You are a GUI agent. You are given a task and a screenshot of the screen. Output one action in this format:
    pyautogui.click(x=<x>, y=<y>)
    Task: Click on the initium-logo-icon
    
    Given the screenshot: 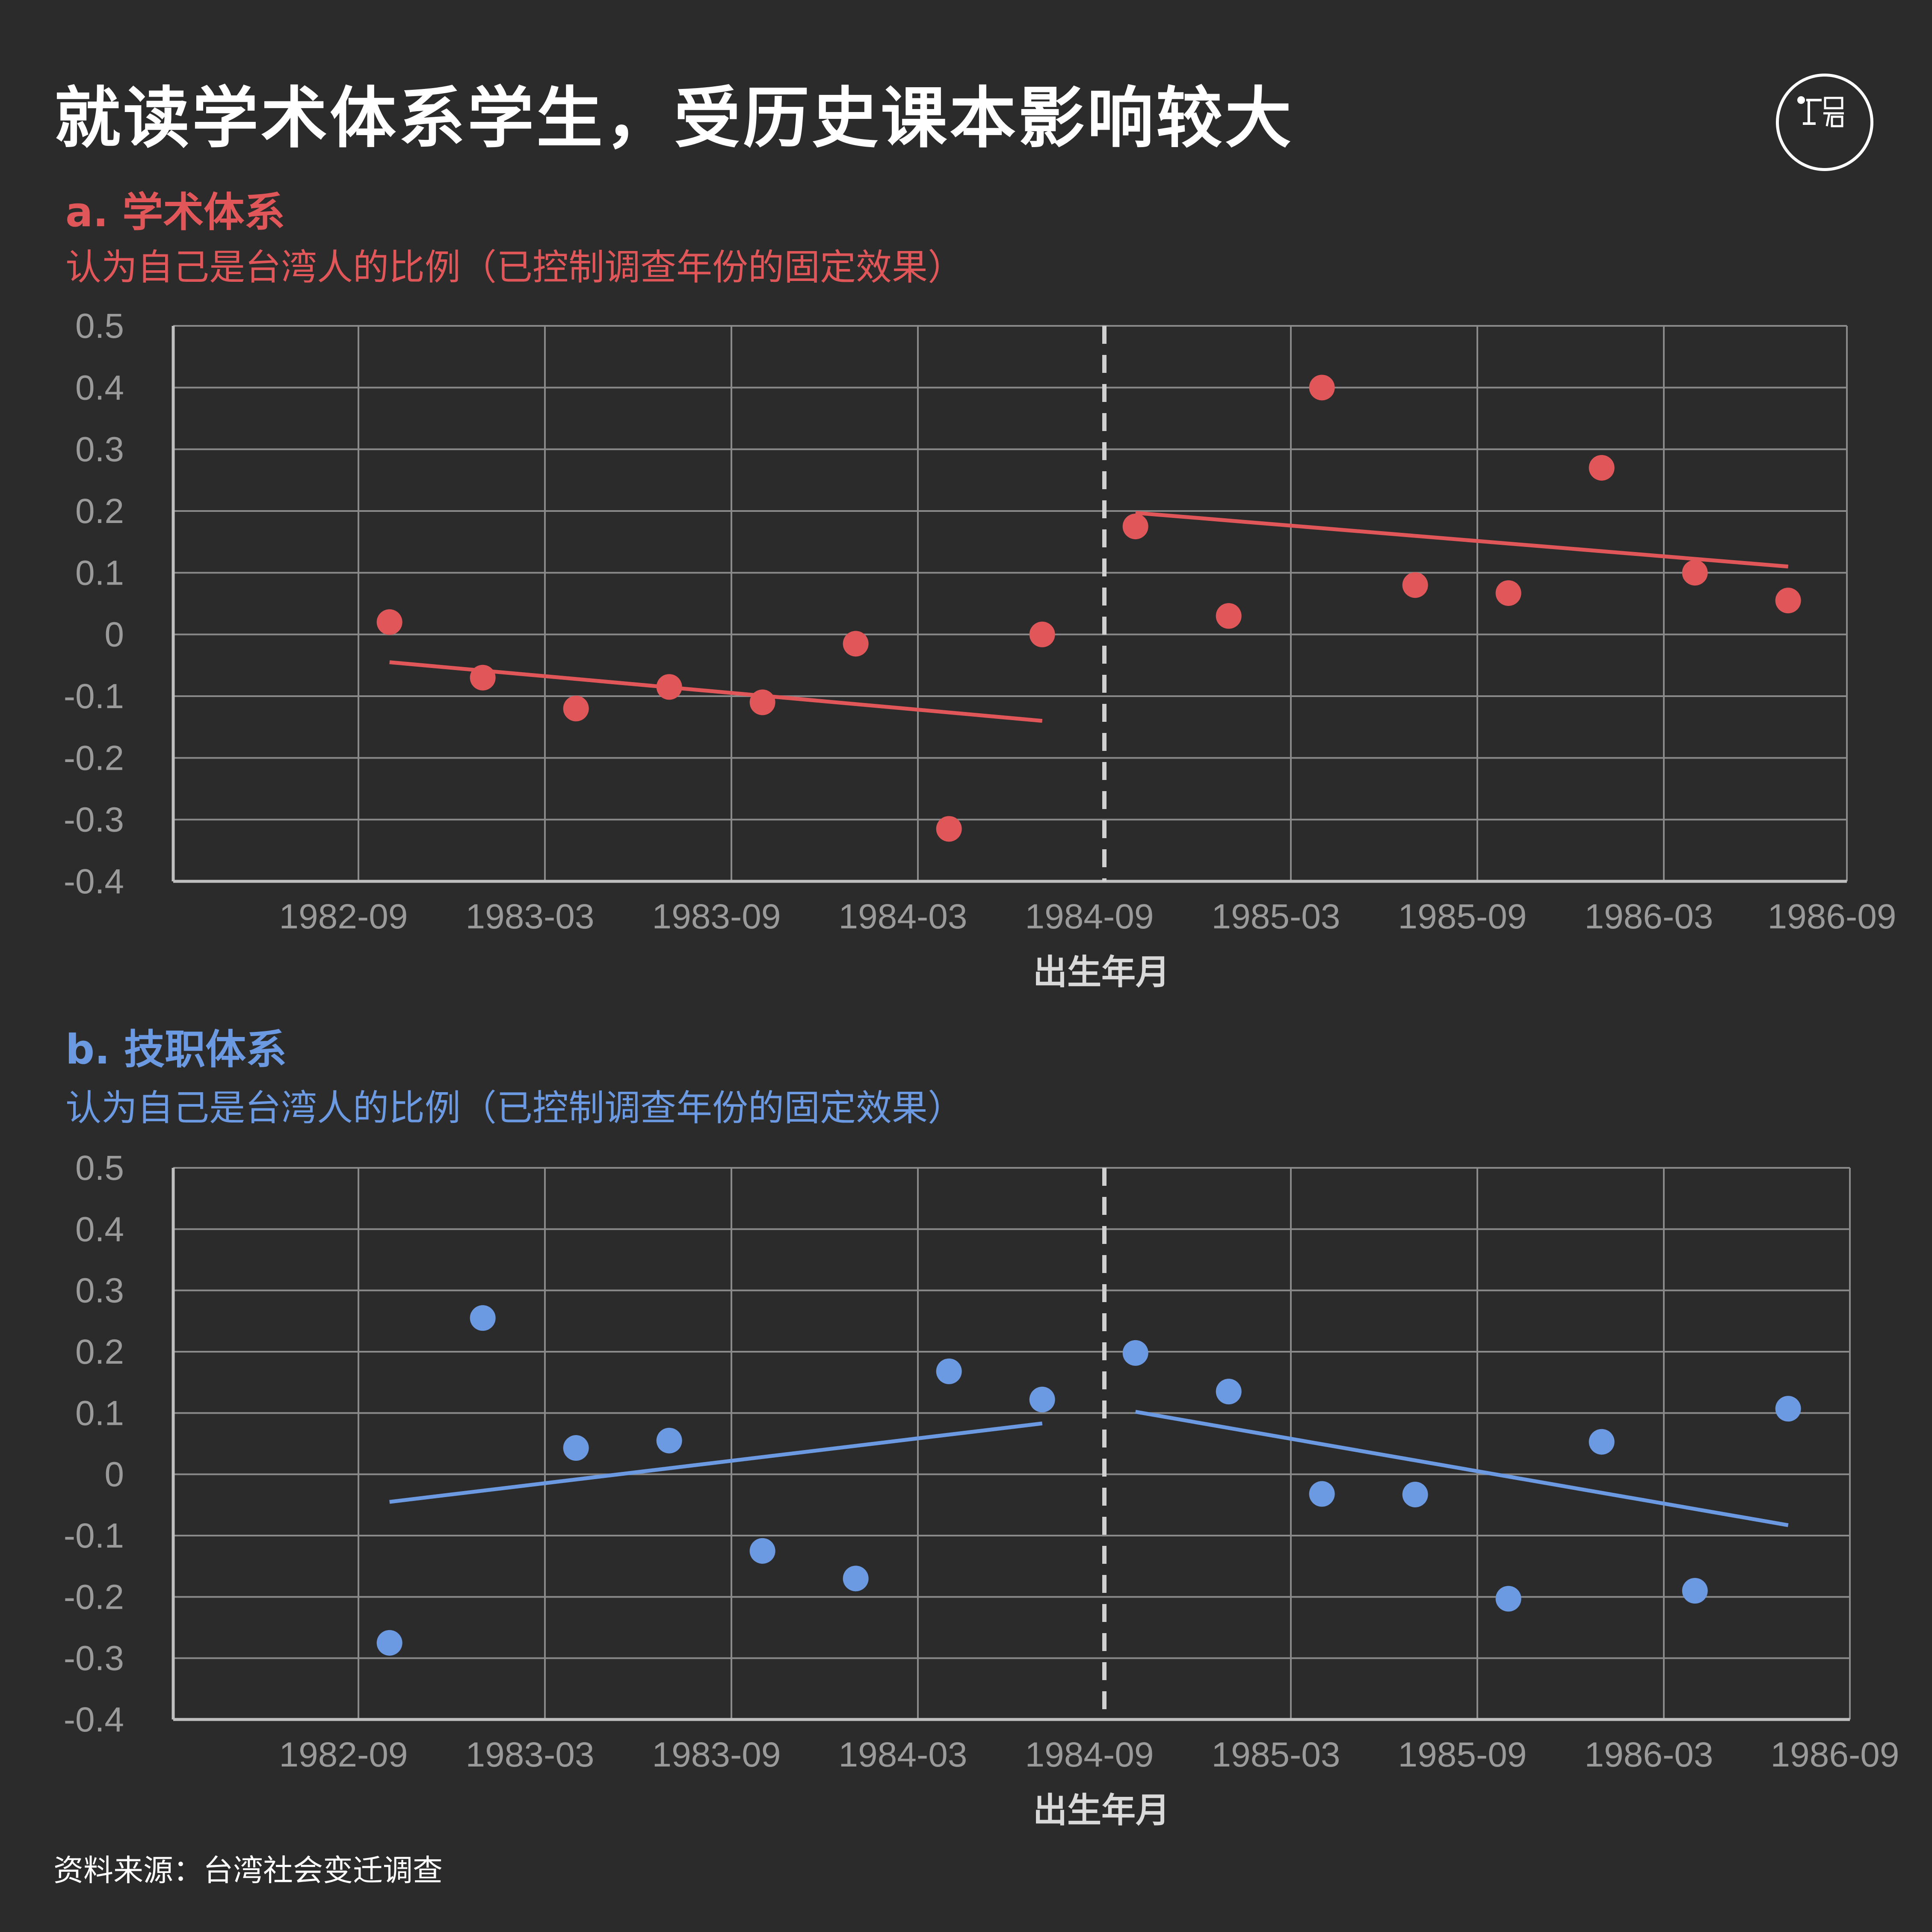 What is the action you would take?
    pyautogui.click(x=1820, y=111)
    